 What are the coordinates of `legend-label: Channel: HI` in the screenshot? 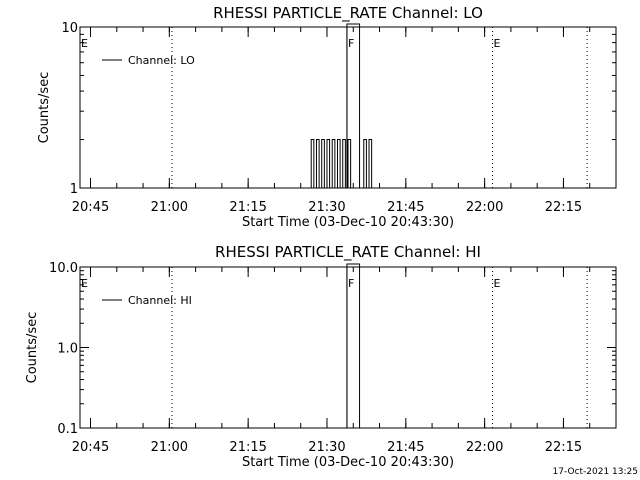 It's located at (160, 300).